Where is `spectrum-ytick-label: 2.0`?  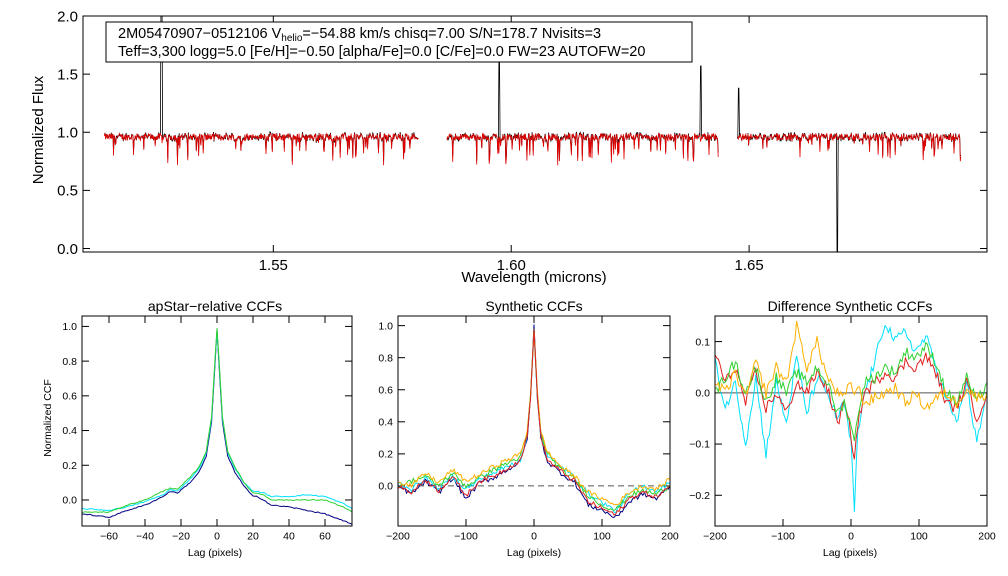
spectrum-ytick-label: 2.0 is located at coordinates (67, 16).